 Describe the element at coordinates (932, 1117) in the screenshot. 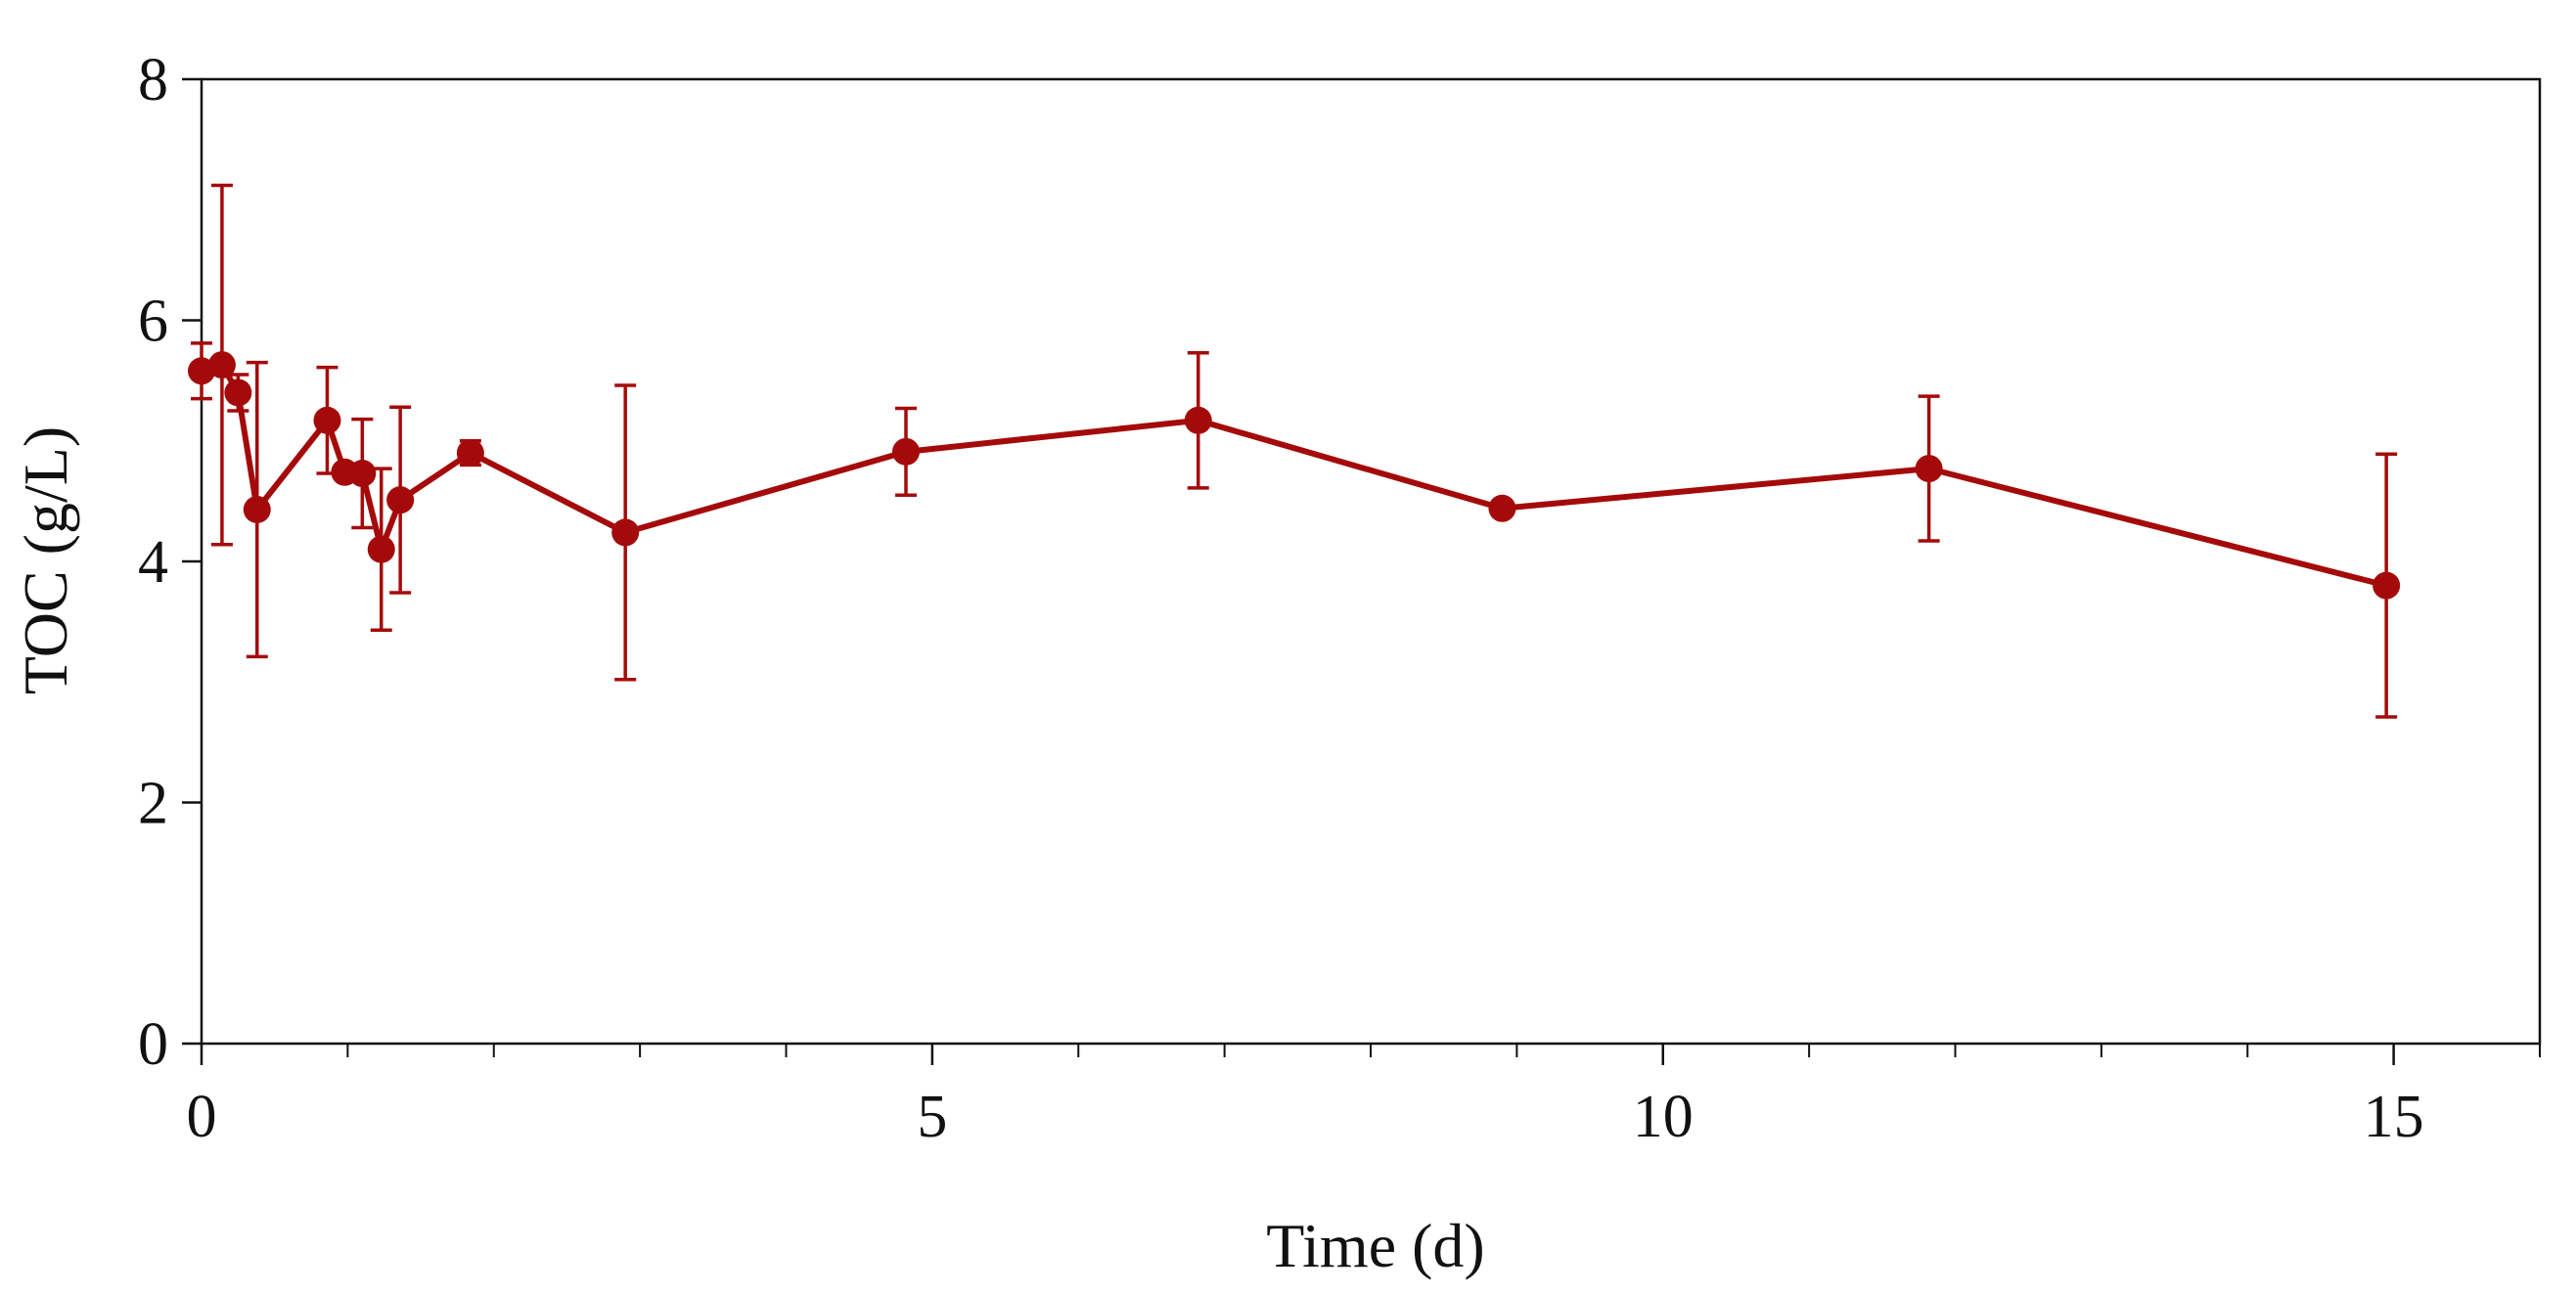

I see `x-tick-label: 5` at that location.